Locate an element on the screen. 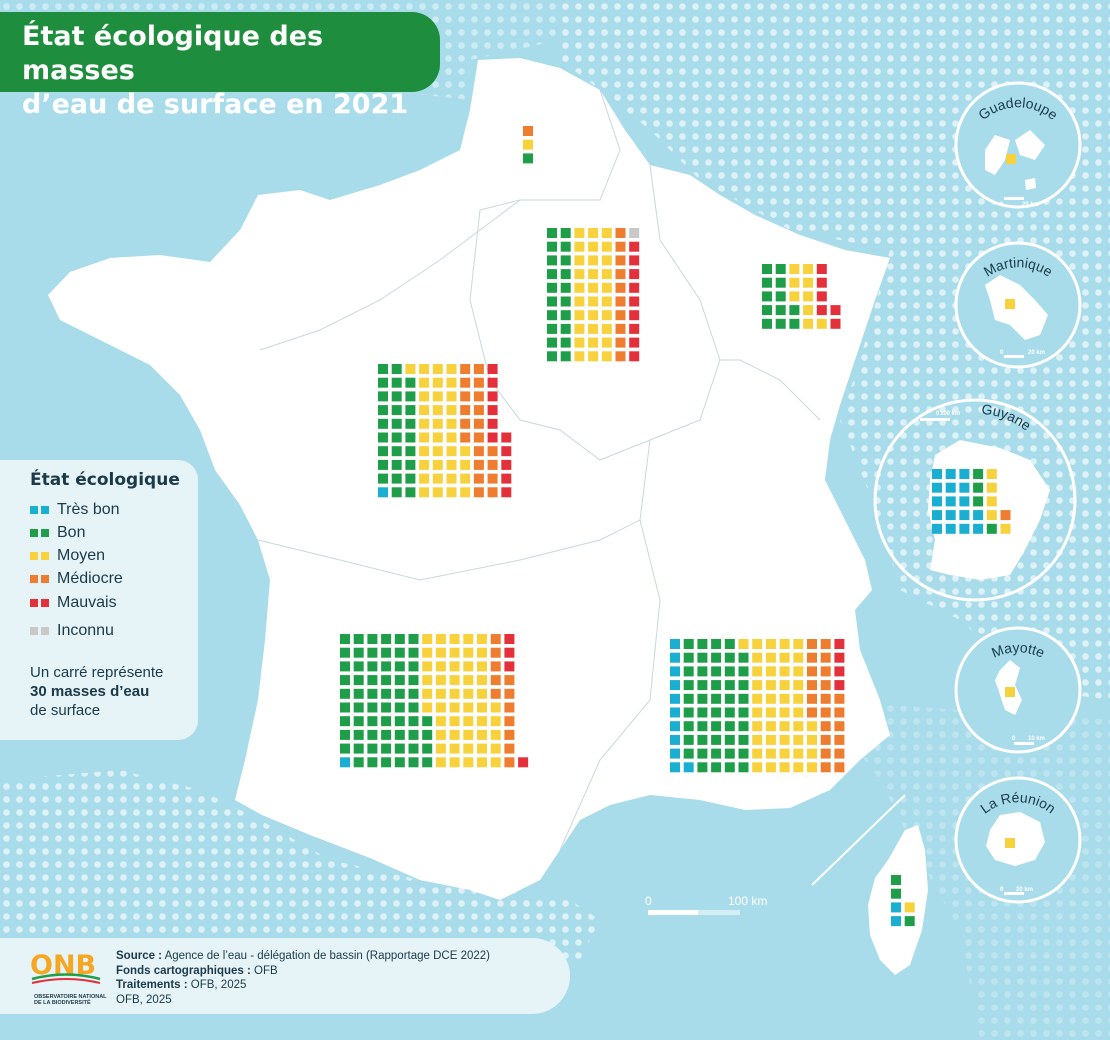 The height and width of the screenshot is (1040, 1110). waffle-guyane is located at coordinates (971, 501).